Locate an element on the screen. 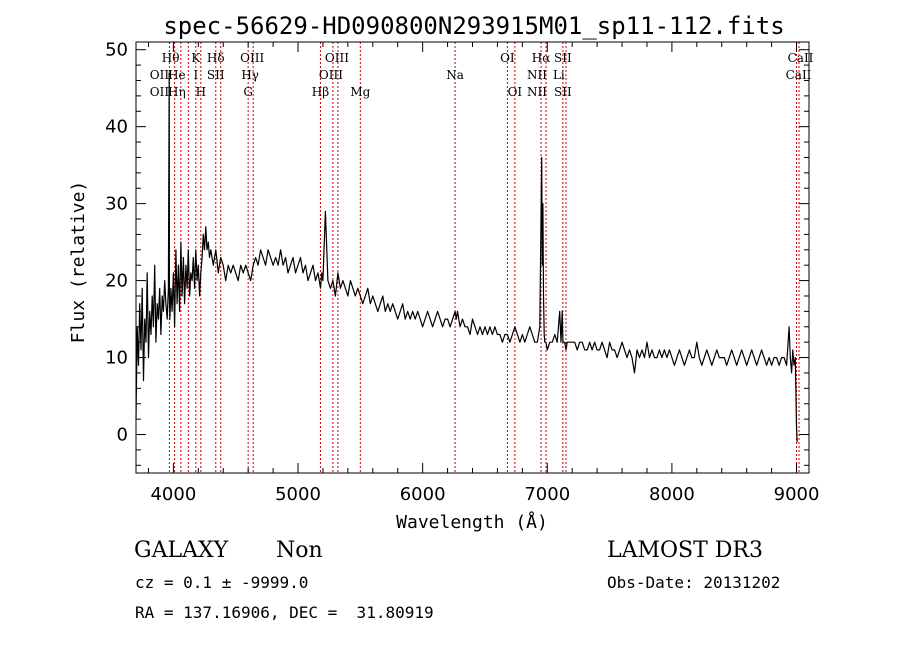 The width and height of the screenshot is (900, 649). spectral-line-label: Hδ is located at coordinates (216, 58).